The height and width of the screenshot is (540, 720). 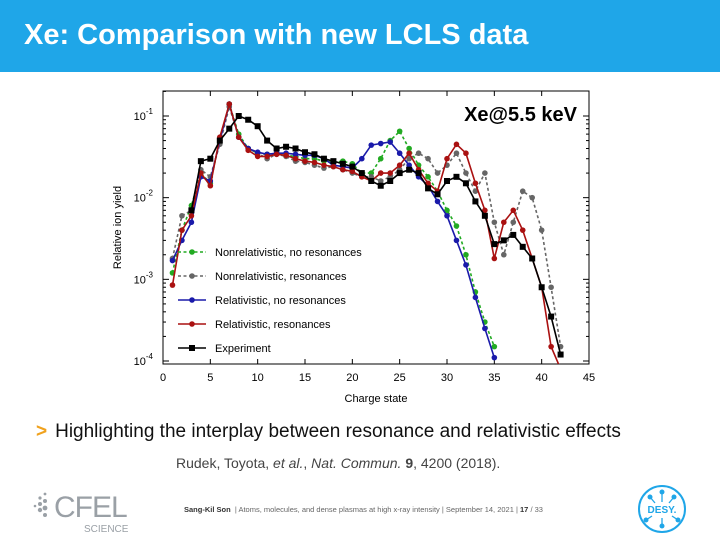 I want to click on y-tick-label: 10⁻¹, so click(x=144, y=115).